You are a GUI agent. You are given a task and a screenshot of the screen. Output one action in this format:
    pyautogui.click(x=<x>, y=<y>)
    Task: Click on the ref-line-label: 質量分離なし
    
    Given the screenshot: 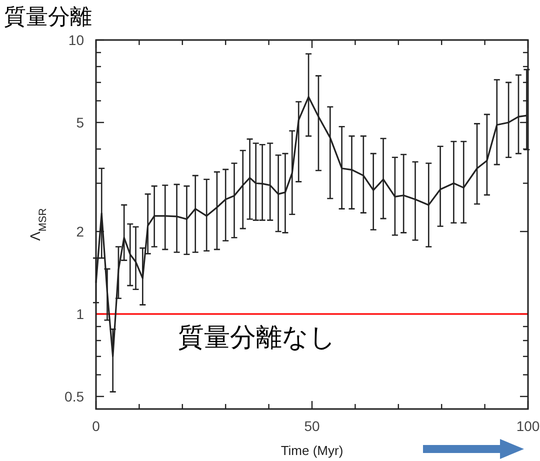 What is the action you would take?
    pyautogui.click(x=257, y=337)
    